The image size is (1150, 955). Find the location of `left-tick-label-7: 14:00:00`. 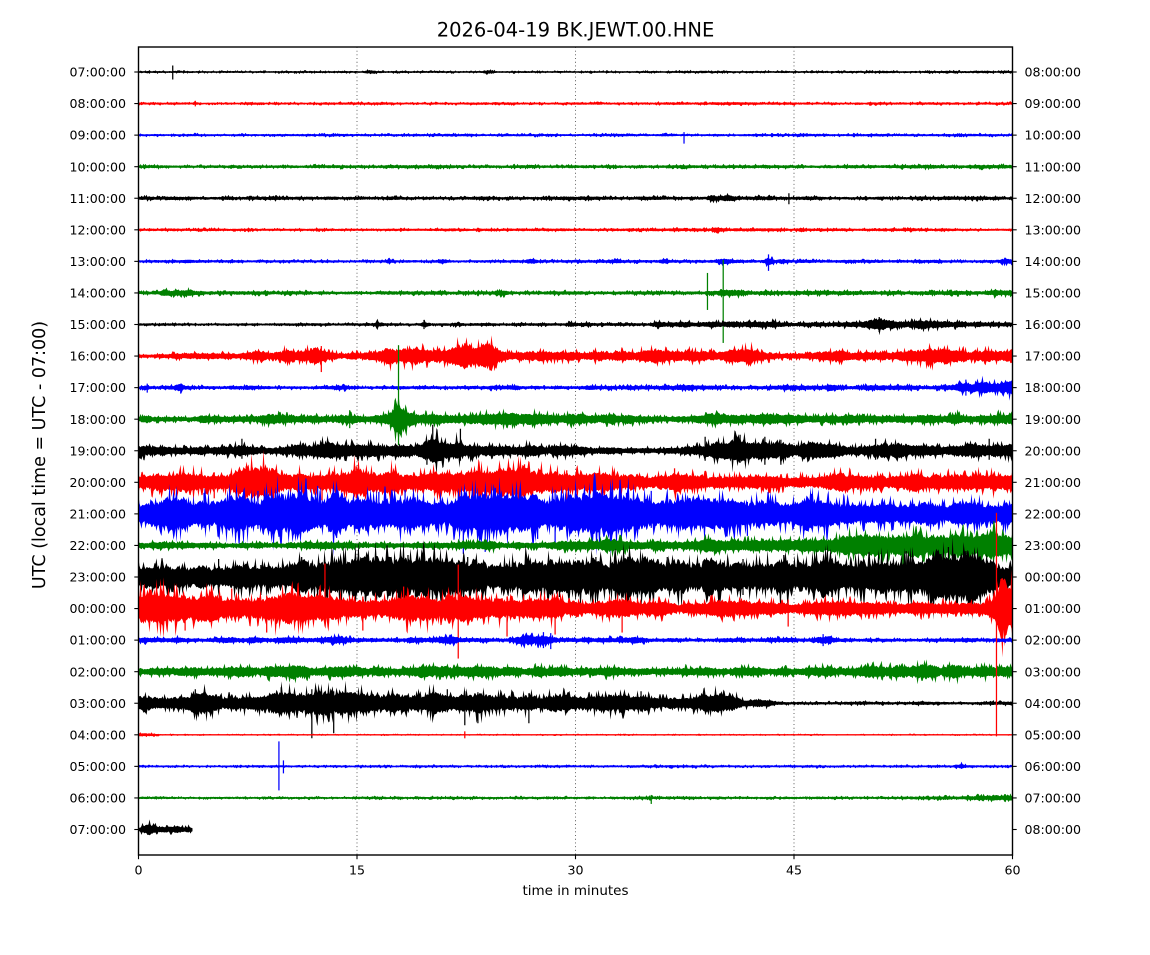

left-tick-label-7: 14:00:00 is located at coordinates (97, 293).